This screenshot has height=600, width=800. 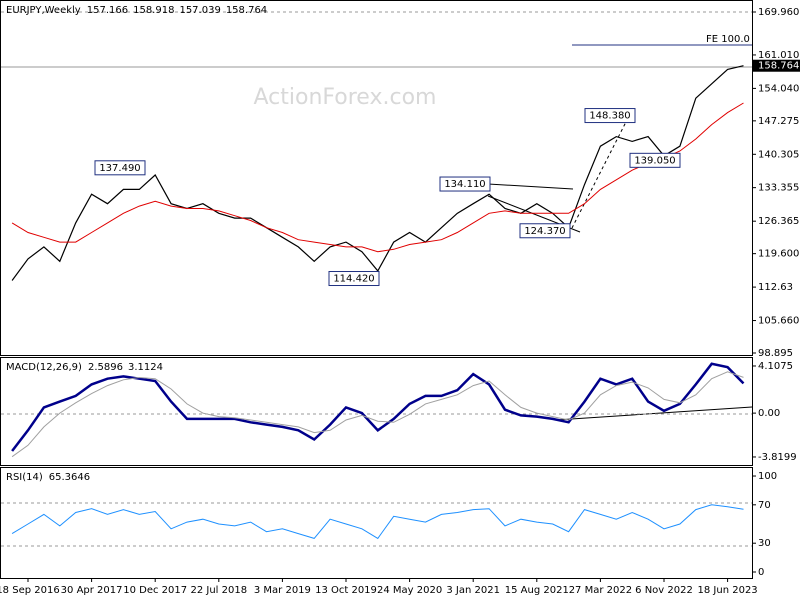 What do you see at coordinates (728, 590) in the screenshot?
I see `x-tick-label: 18 Jun 2023` at bounding box center [728, 590].